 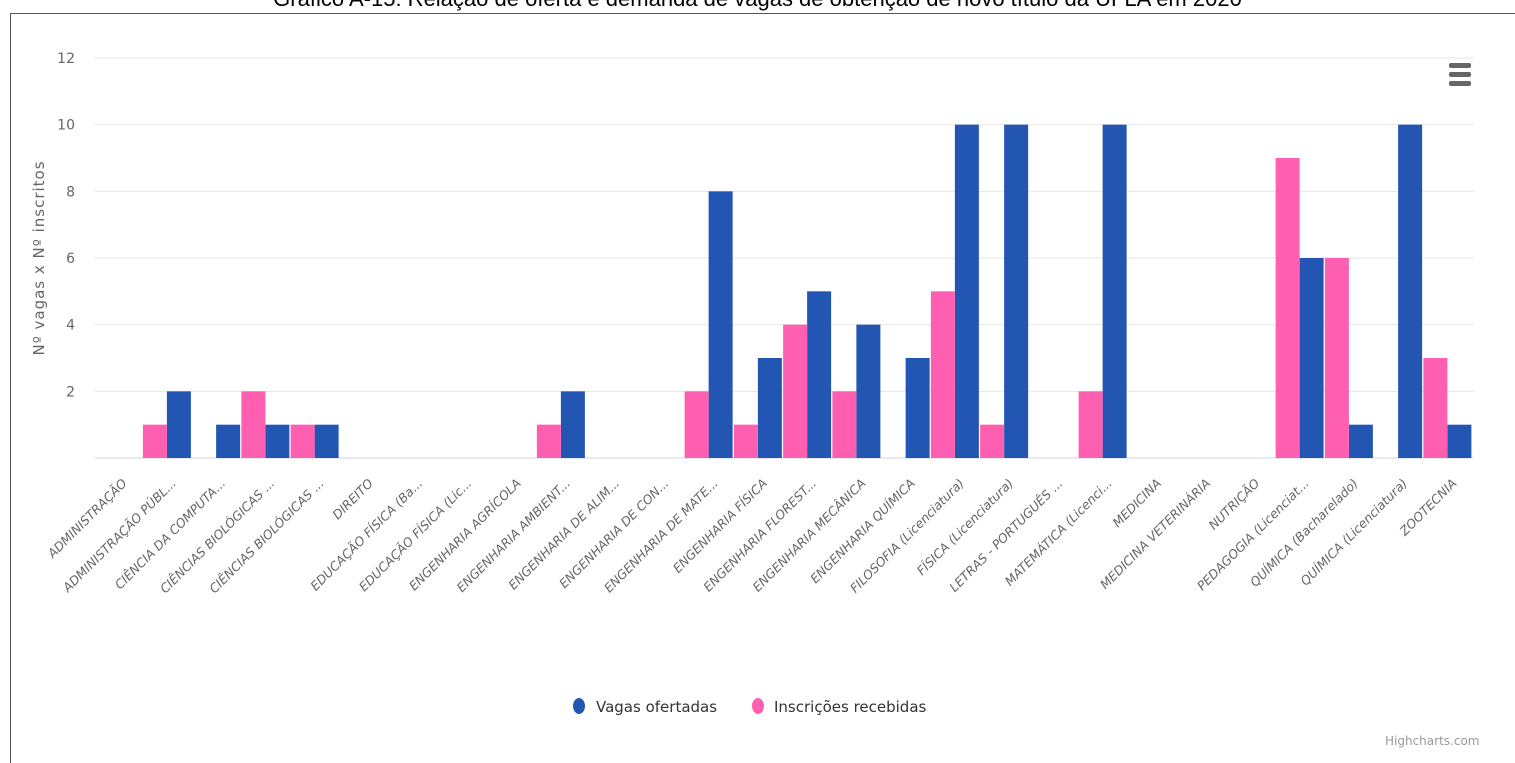 I want to click on legend-item-vagas: Vagas ofertadas, so click(x=645, y=707).